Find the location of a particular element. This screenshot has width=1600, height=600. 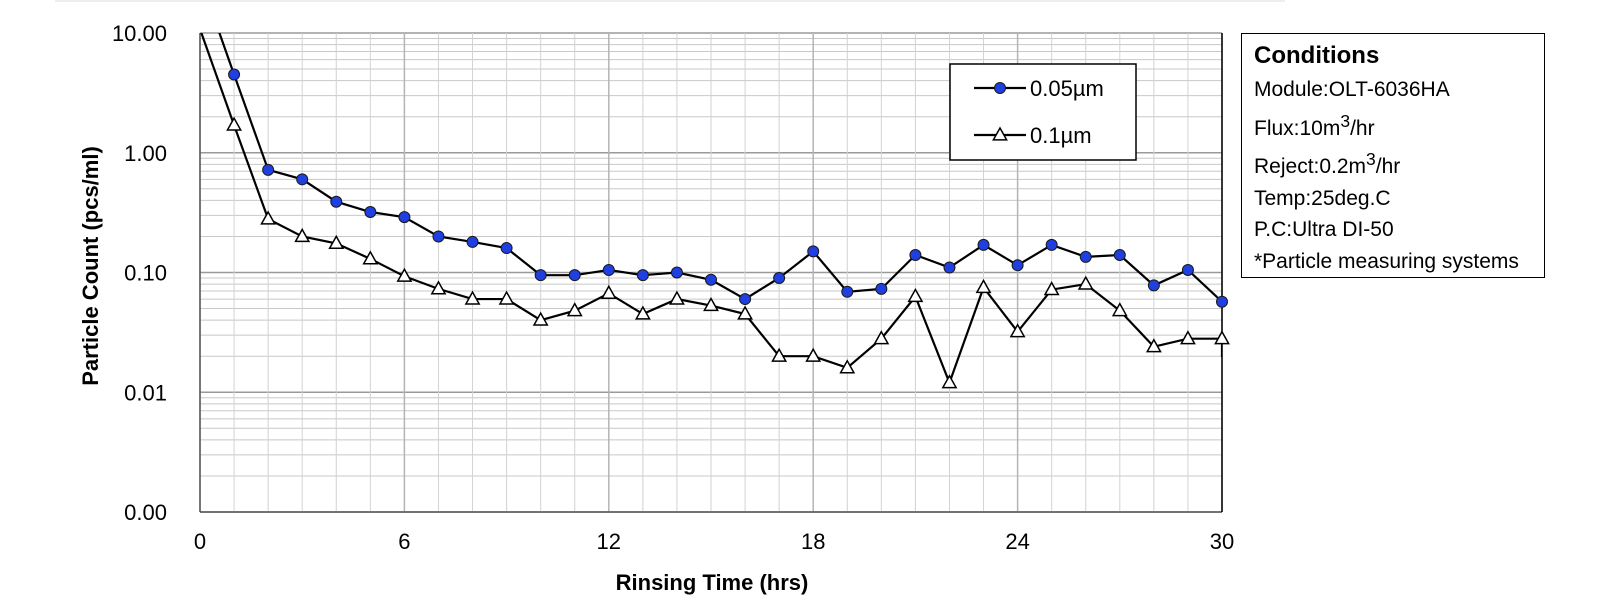

legend-marker-circle is located at coordinates (1000, 88).